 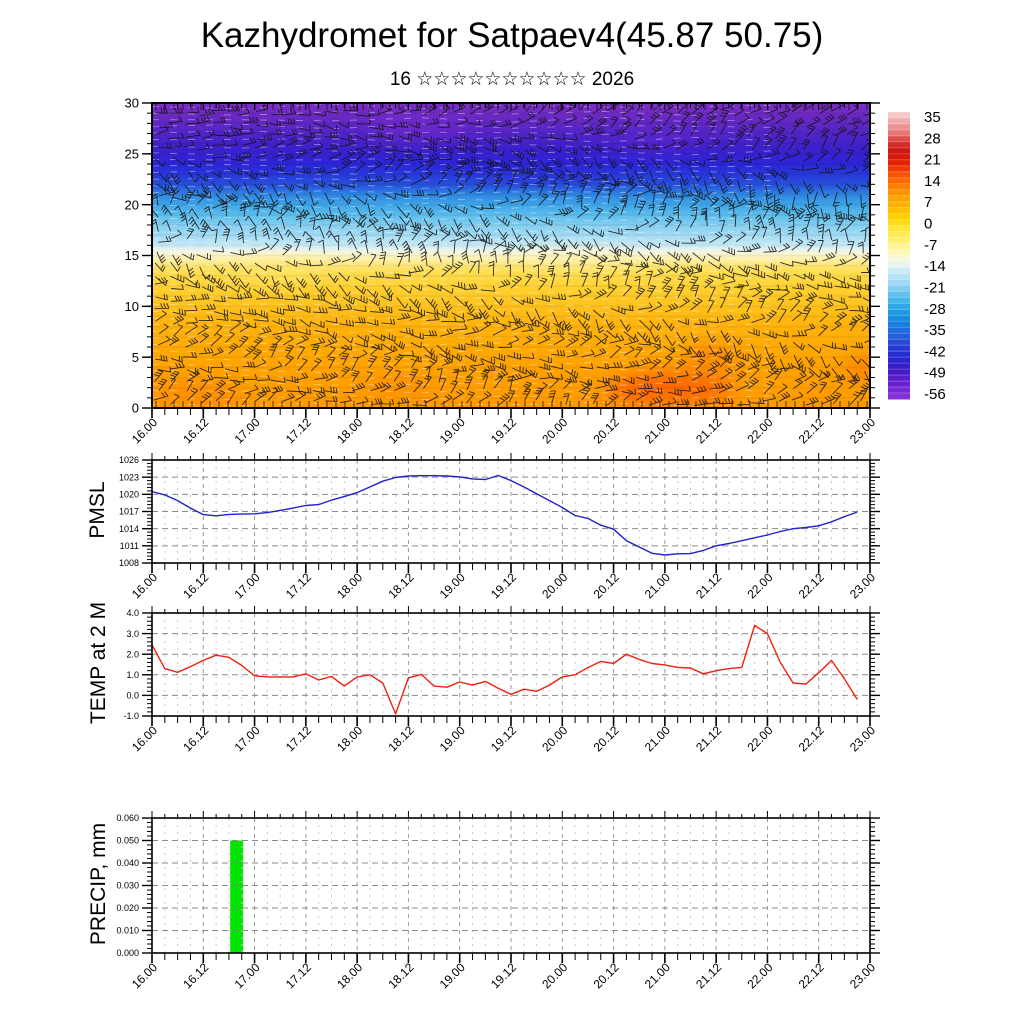 I want to click on svg-text: 1011, so click(x=129, y=546).